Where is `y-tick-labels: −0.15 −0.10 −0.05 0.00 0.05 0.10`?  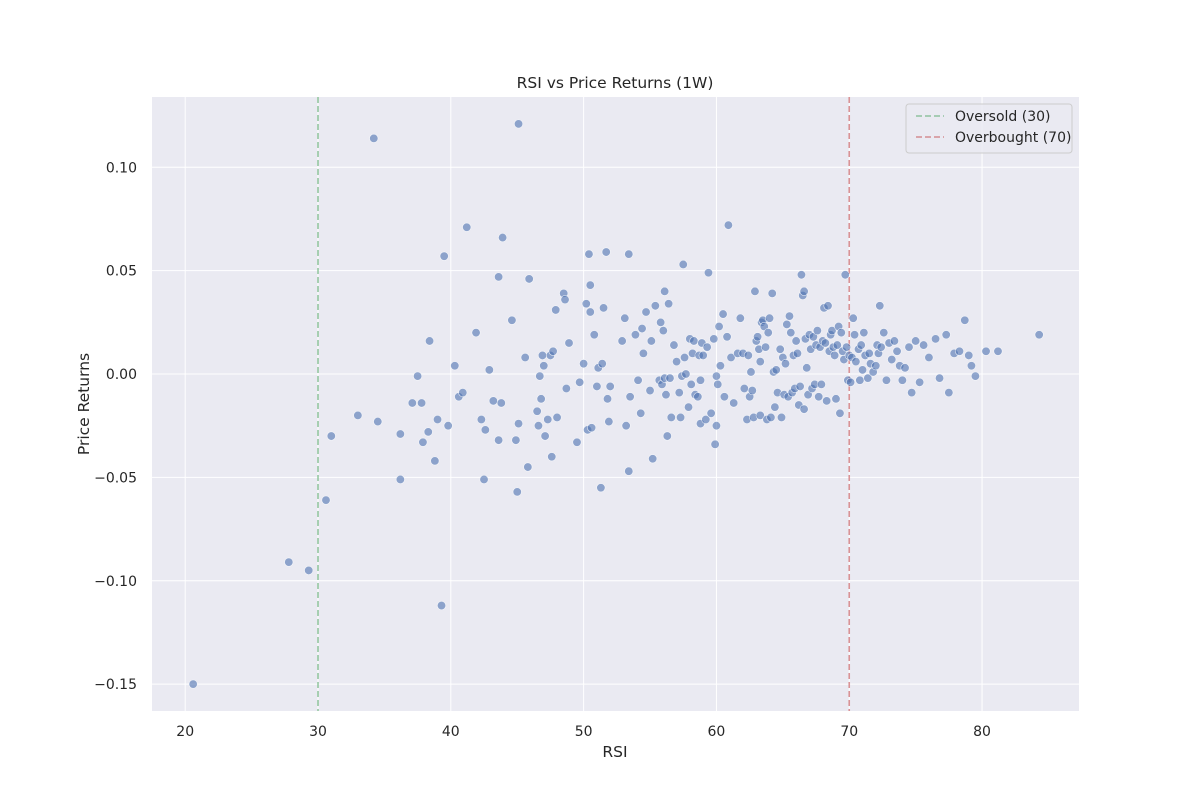 y-tick-labels: −0.15 −0.10 −0.05 0.00 0.05 0.10 is located at coordinates (115, 426).